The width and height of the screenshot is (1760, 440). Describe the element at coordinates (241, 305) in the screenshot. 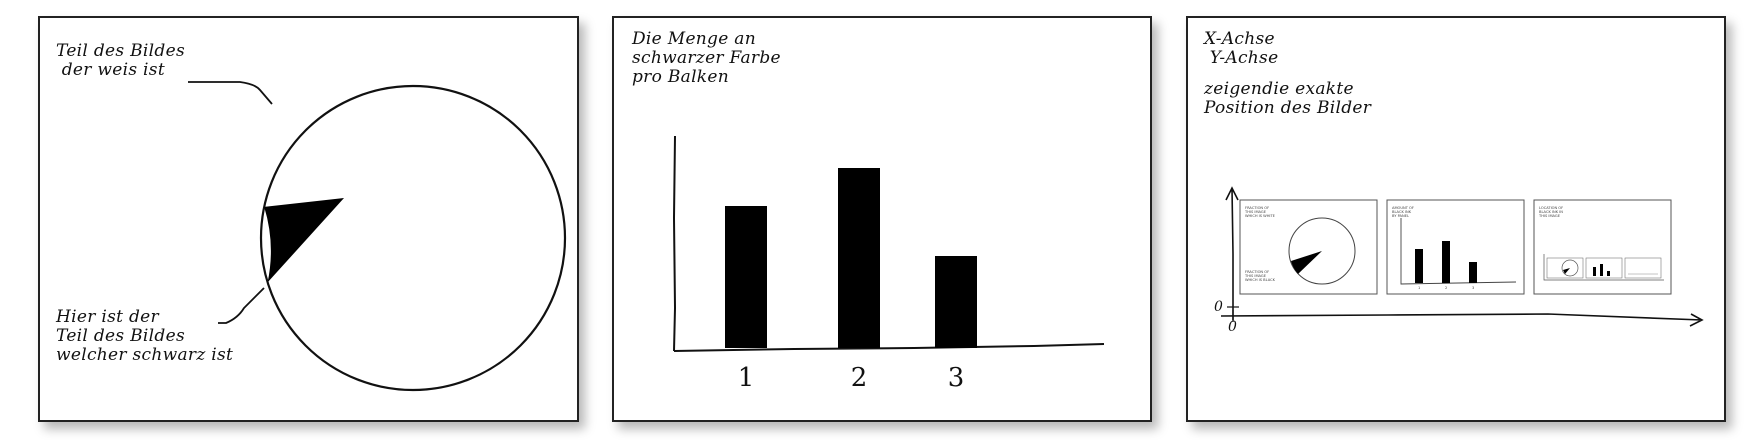

I see `annotation-line-black` at that location.